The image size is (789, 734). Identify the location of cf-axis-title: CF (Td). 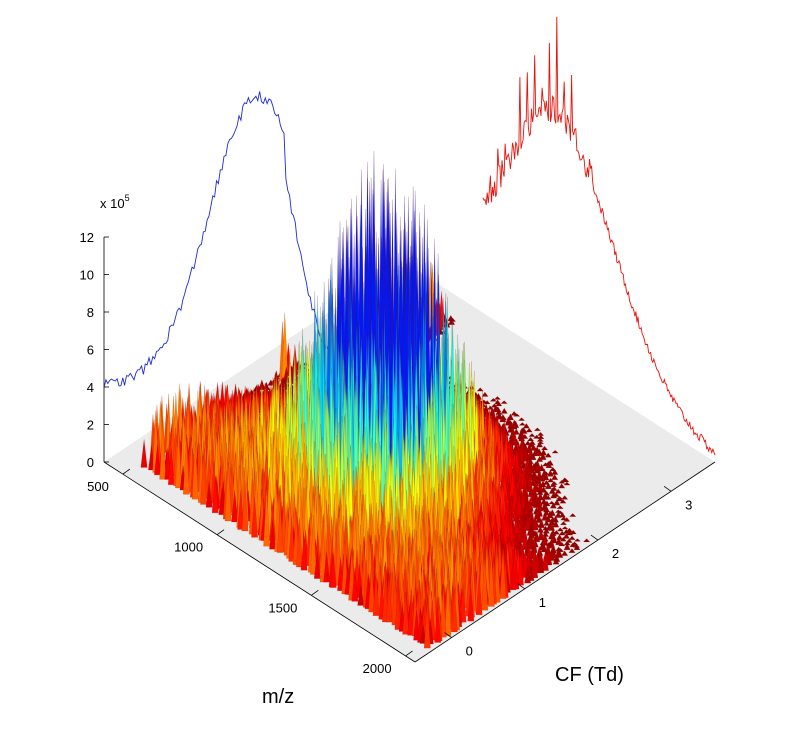
(589, 675).